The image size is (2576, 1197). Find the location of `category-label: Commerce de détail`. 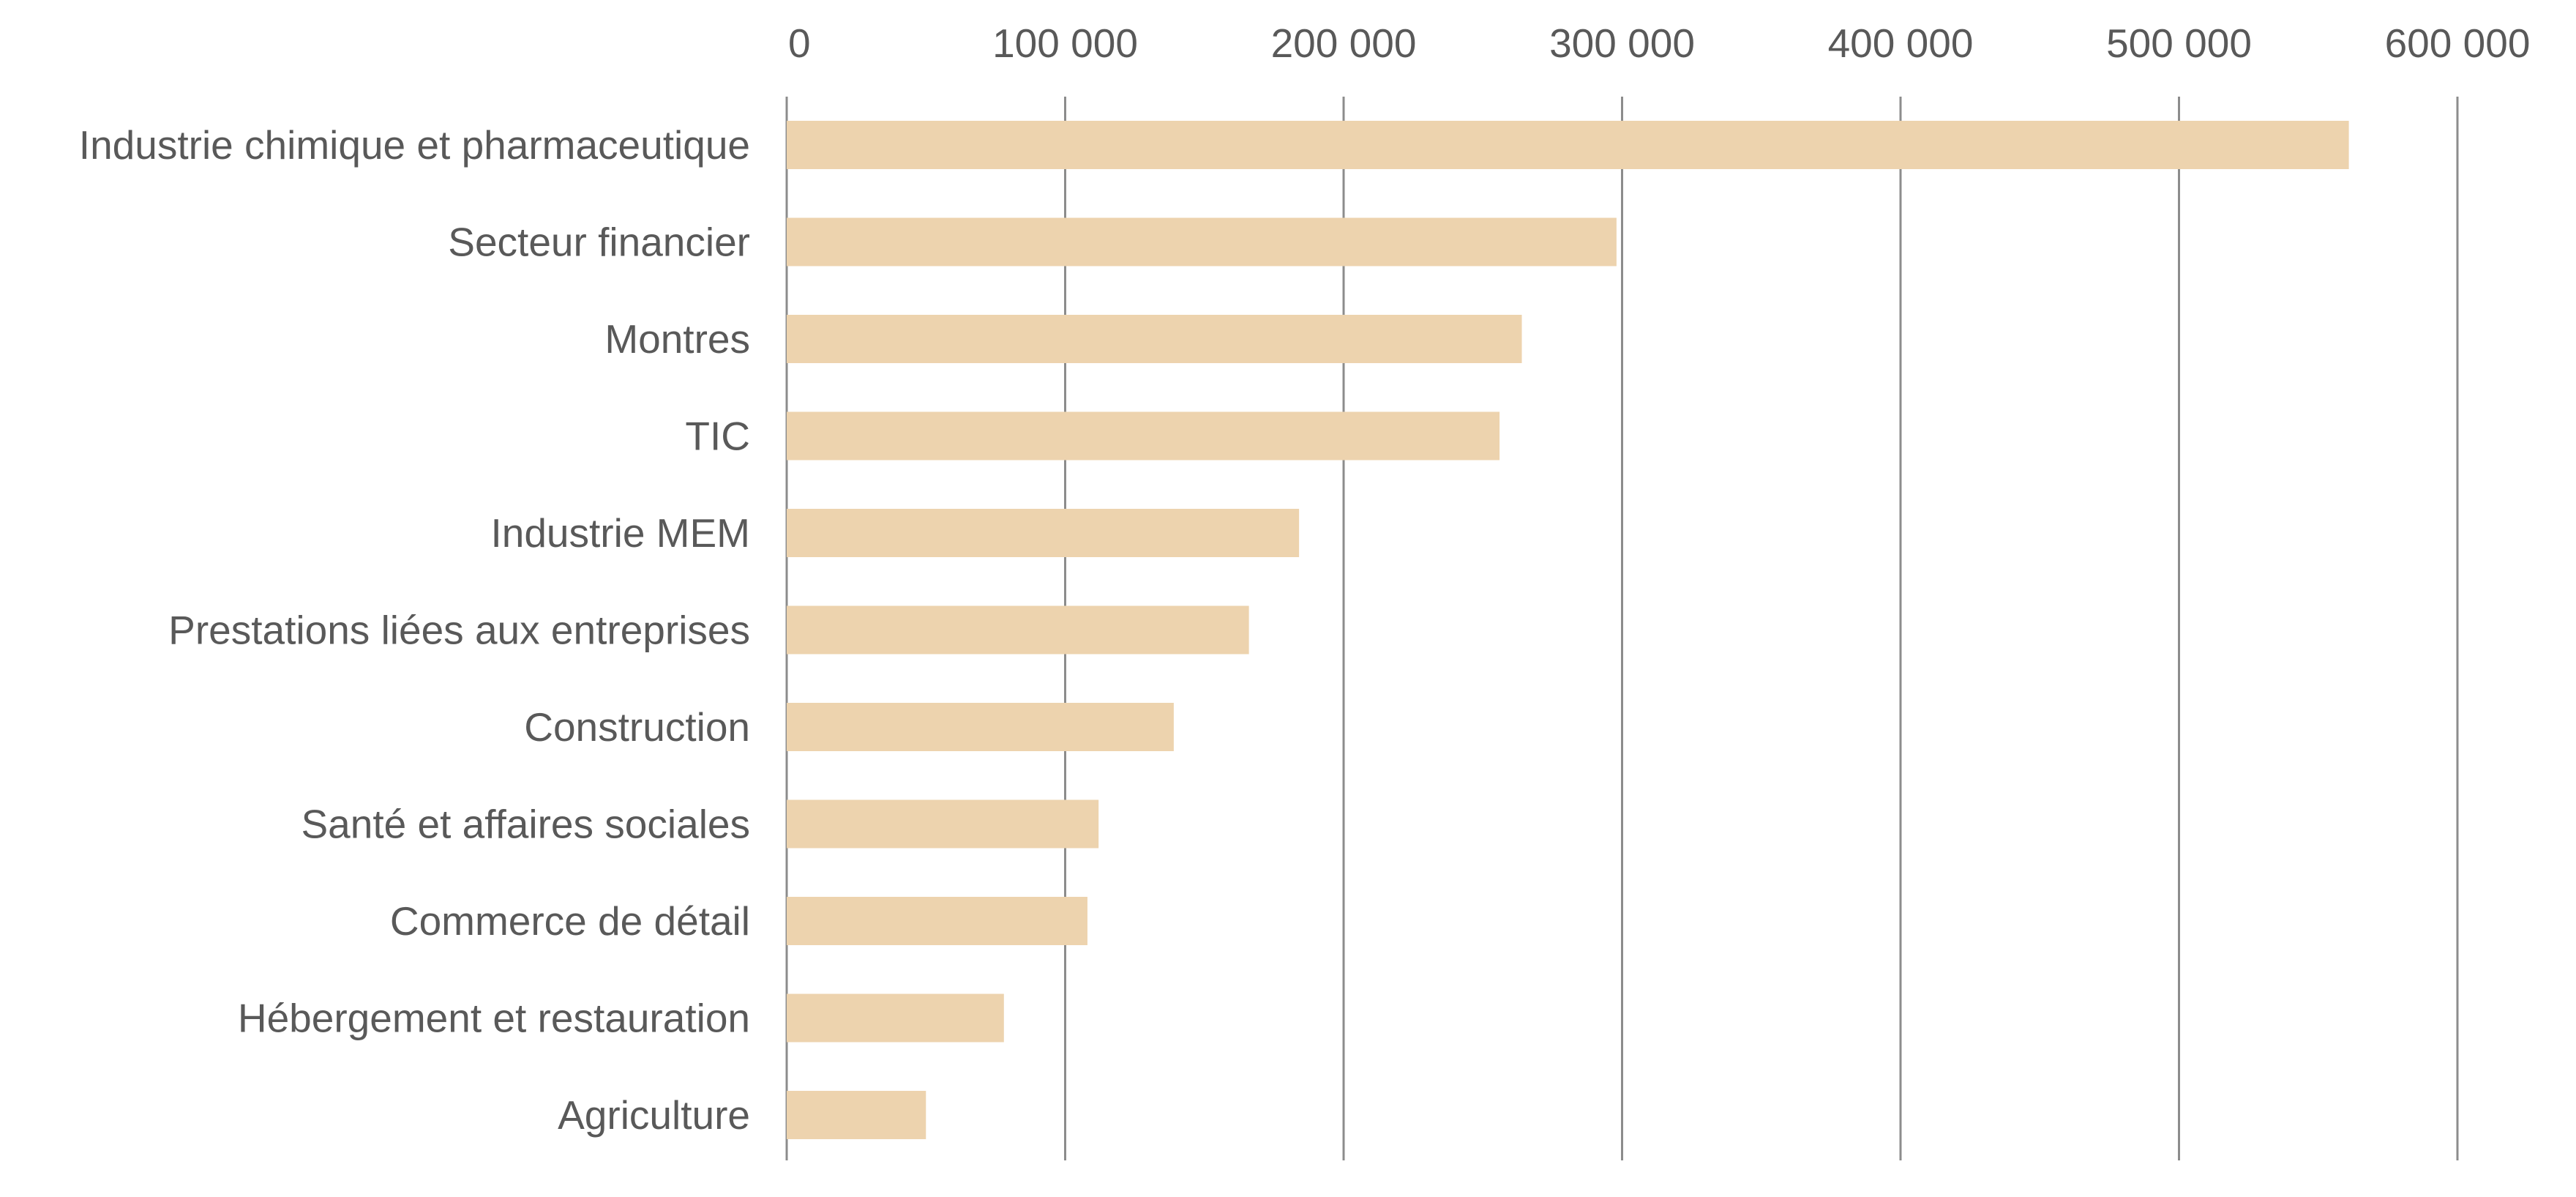

category-label: Commerce de détail is located at coordinates (570, 921).